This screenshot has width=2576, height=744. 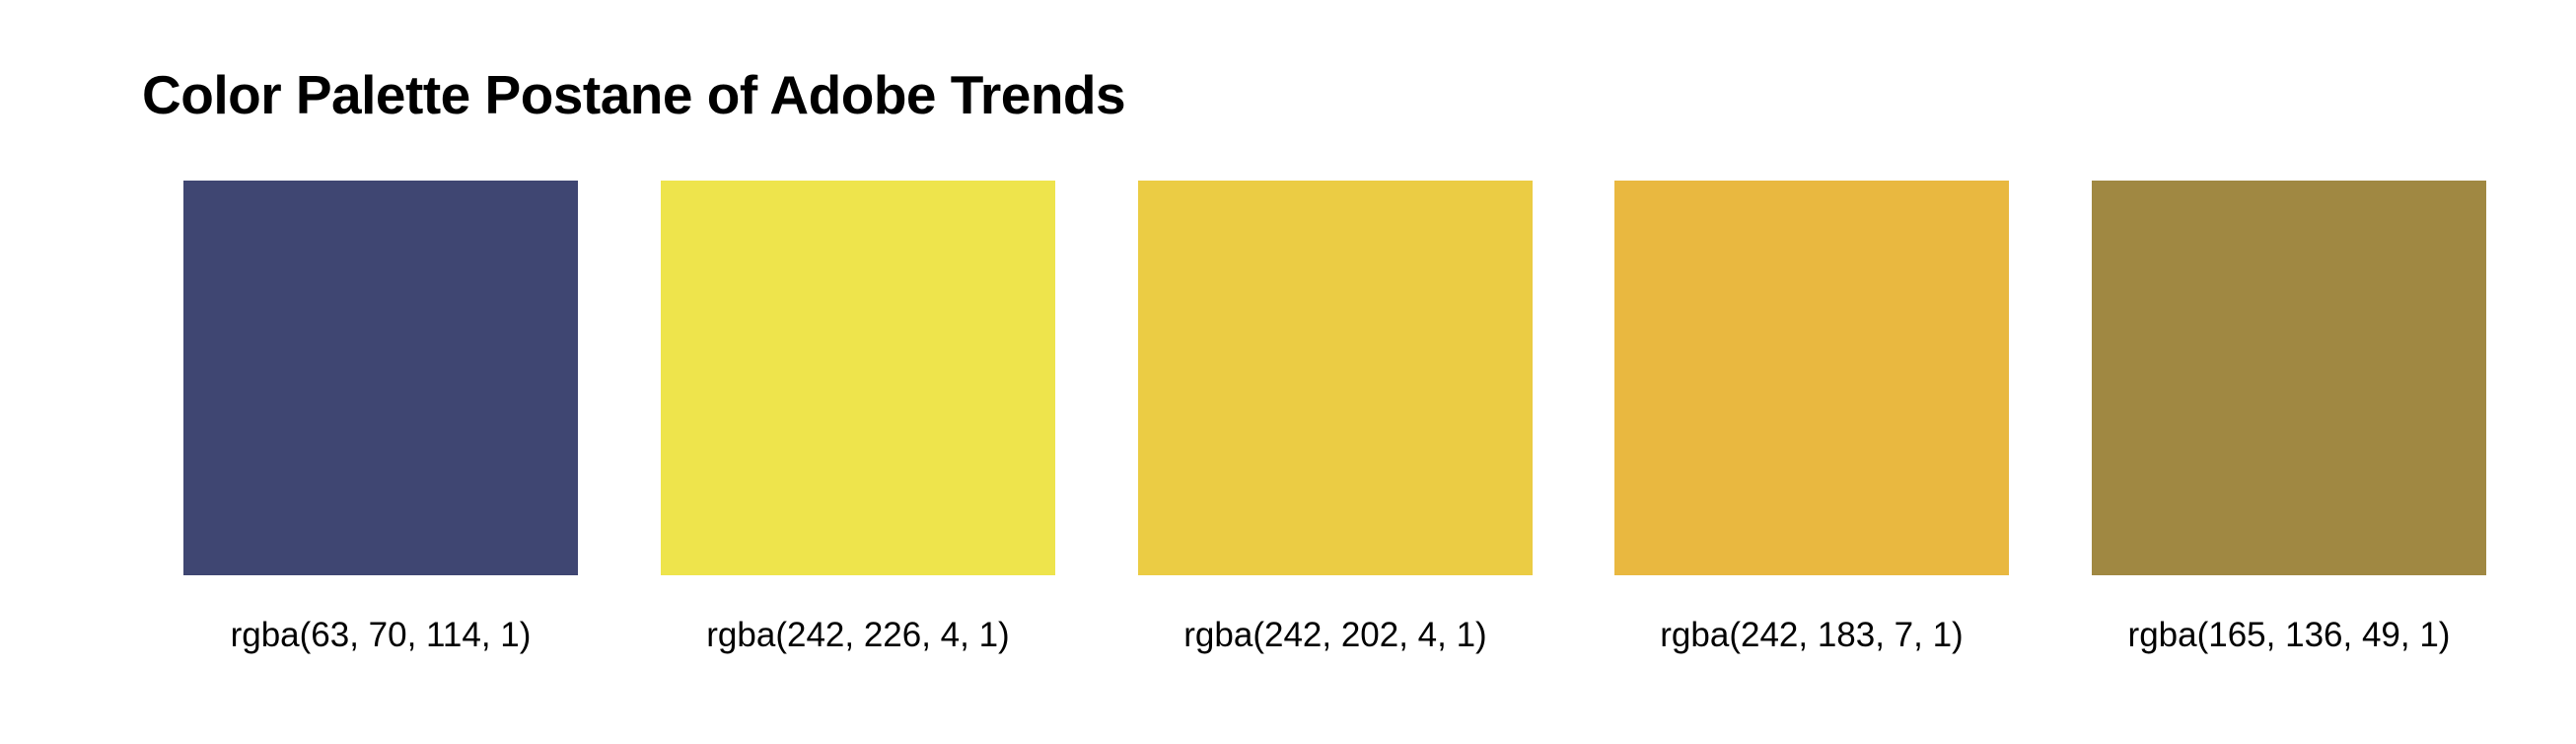 What do you see at coordinates (858, 635) in the screenshot?
I see `swatch-label: rgba(242, 226, 4, 1)` at bounding box center [858, 635].